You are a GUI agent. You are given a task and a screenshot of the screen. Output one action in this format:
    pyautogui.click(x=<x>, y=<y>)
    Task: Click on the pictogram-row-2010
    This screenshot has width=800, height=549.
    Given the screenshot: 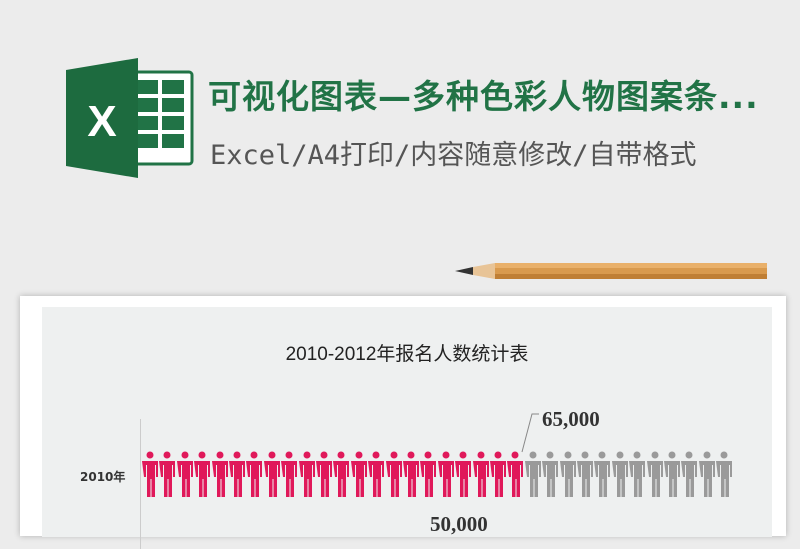 What is the action you would take?
    pyautogui.click(x=441, y=475)
    